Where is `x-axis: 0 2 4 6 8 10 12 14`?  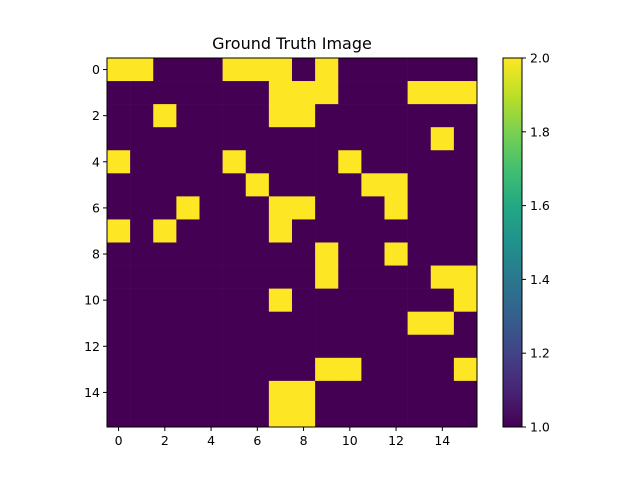
x-axis: 0 2 4 6 8 10 12 14 is located at coordinates (282, 437).